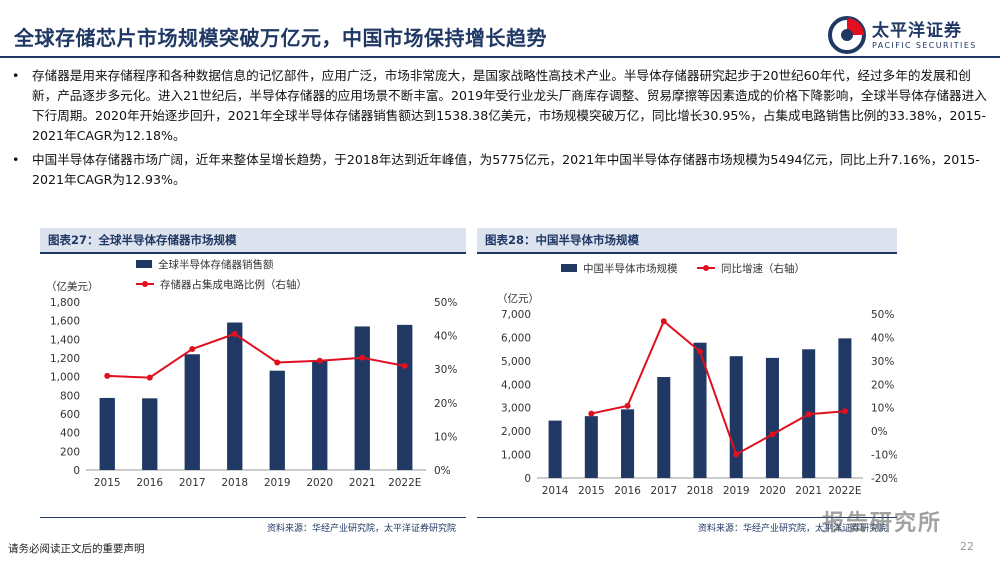 The image size is (1000, 562). I want to click on y-tick-label: 6,000, so click(516, 338).